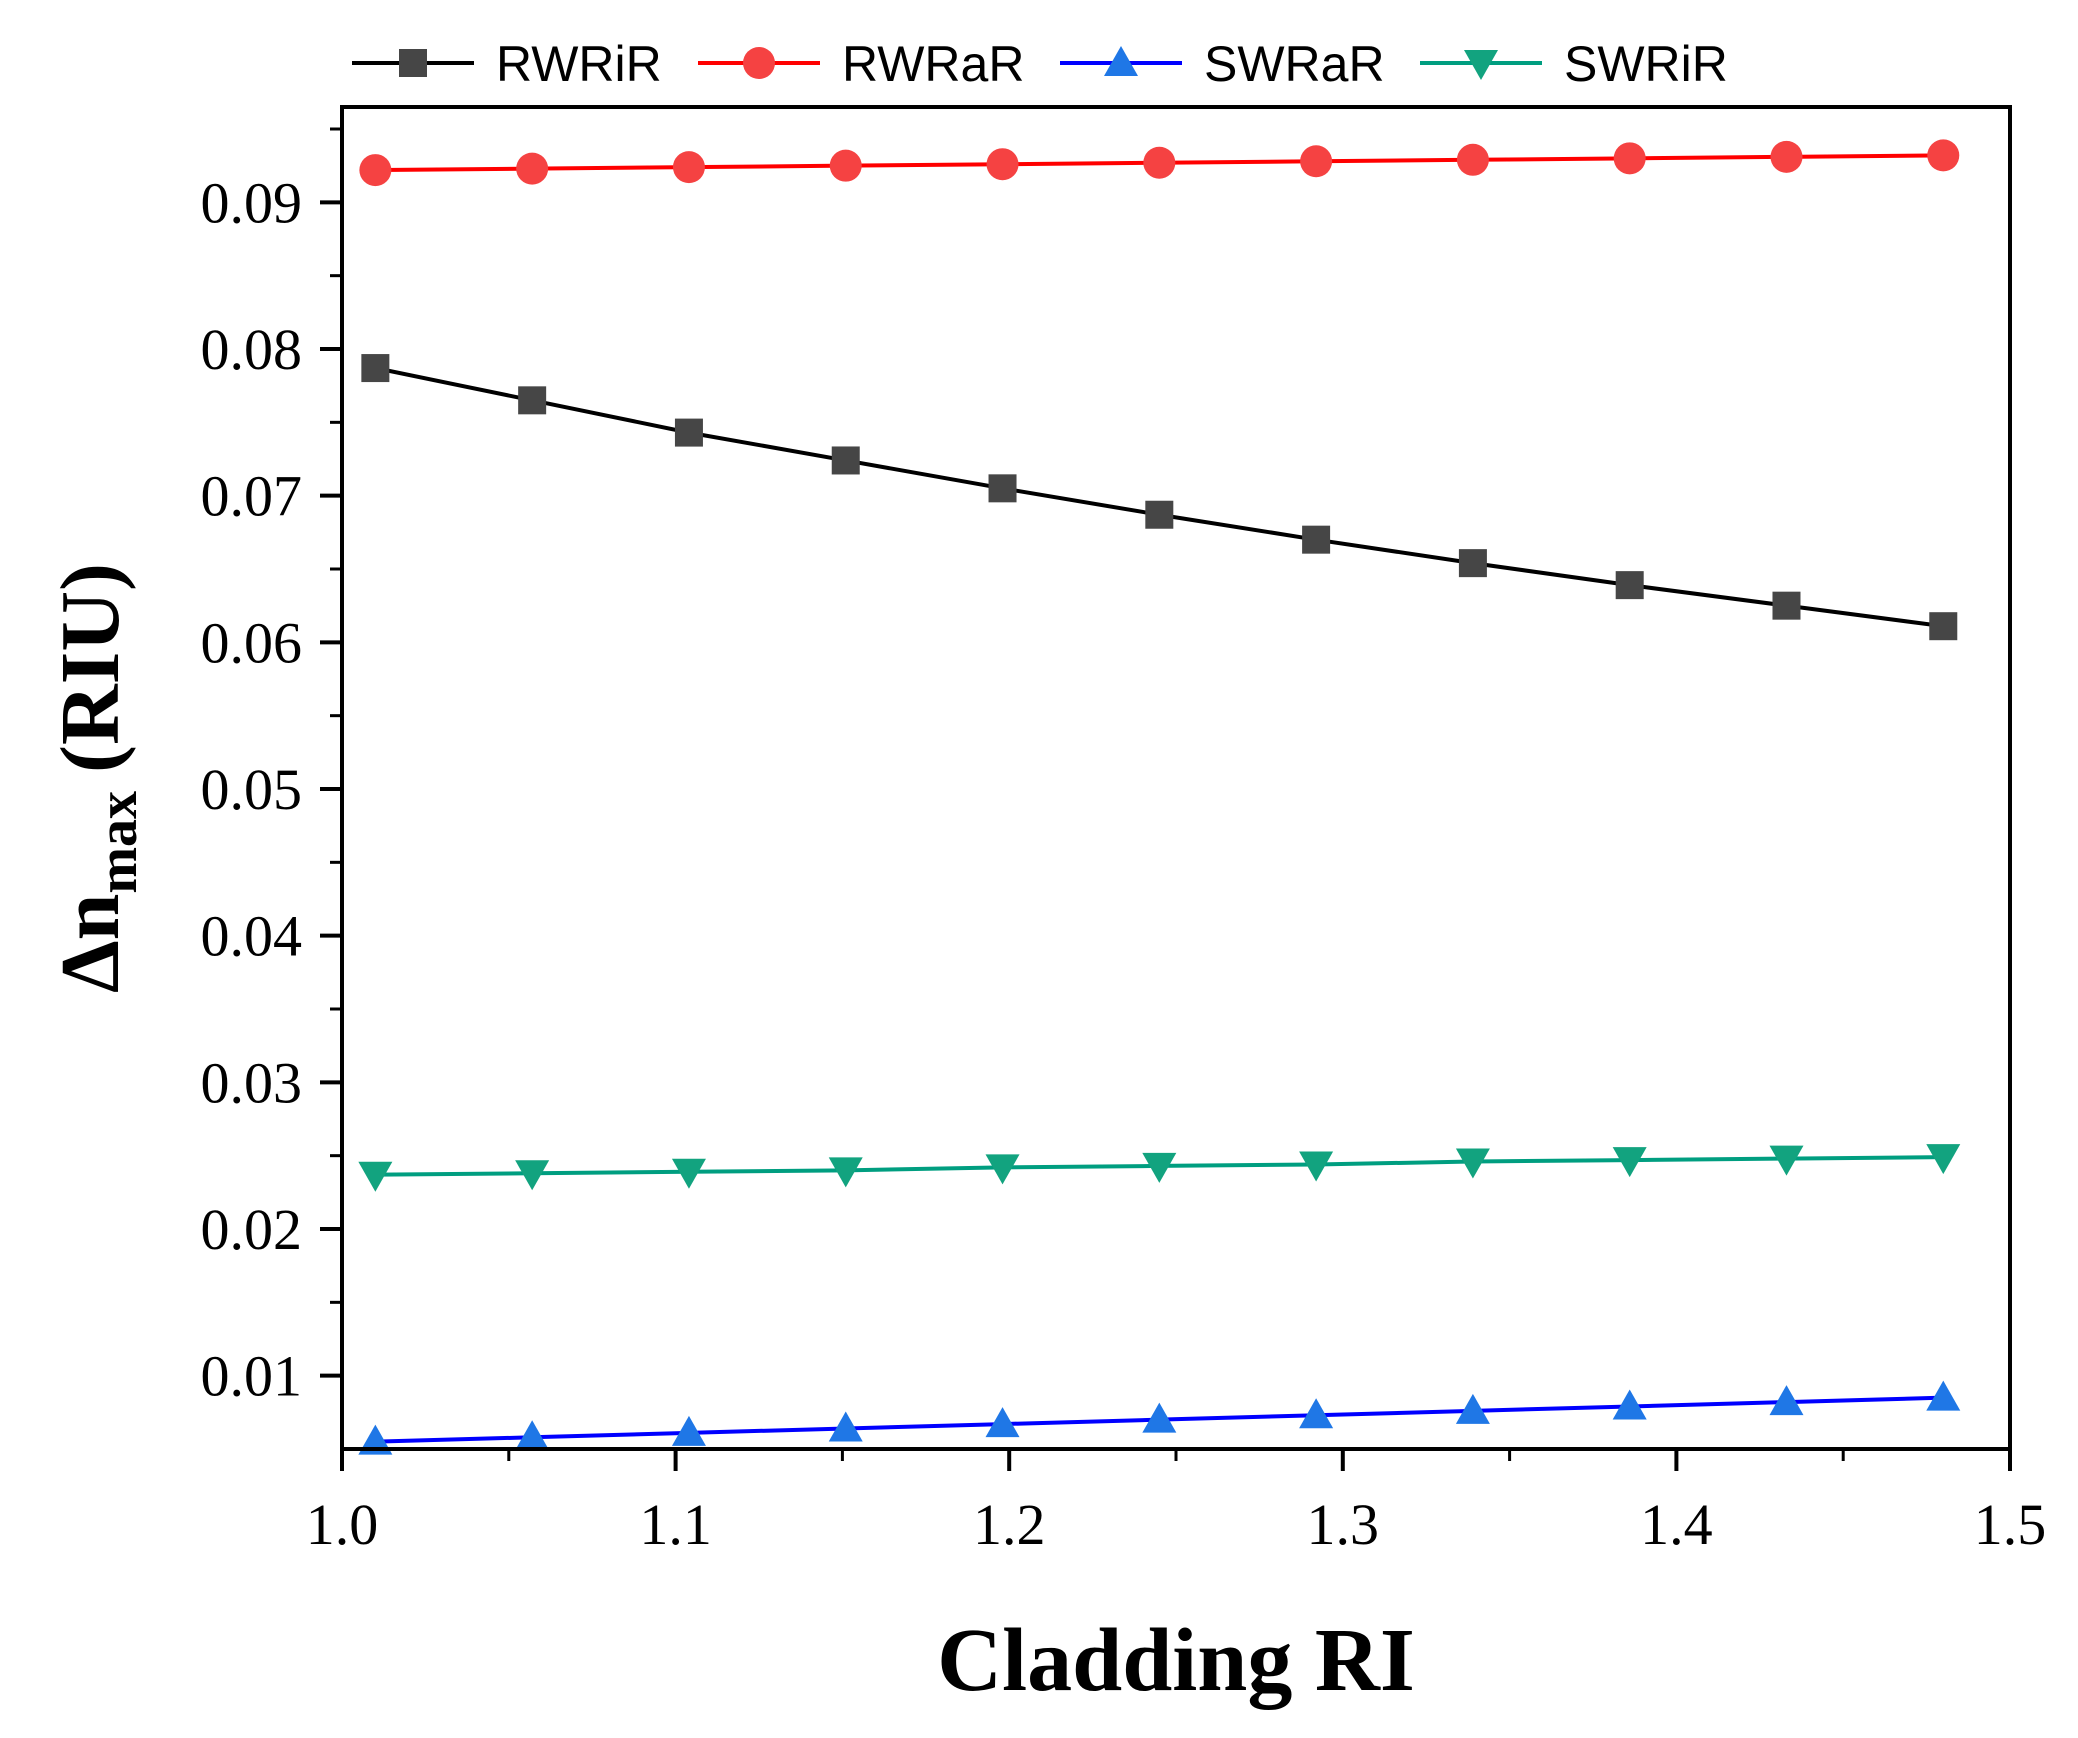  What do you see at coordinates (252, 349) in the screenshot?
I see `y-tick-label: 0.08` at bounding box center [252, 349].